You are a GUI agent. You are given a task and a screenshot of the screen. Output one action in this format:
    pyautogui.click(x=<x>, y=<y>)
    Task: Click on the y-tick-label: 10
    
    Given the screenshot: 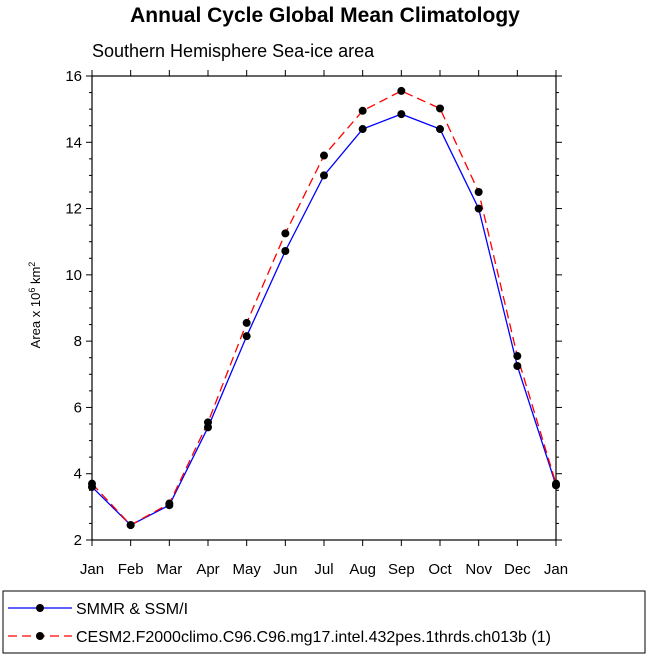 What is the action you would take?
    pyautogui.click(x=73, y=275)
    